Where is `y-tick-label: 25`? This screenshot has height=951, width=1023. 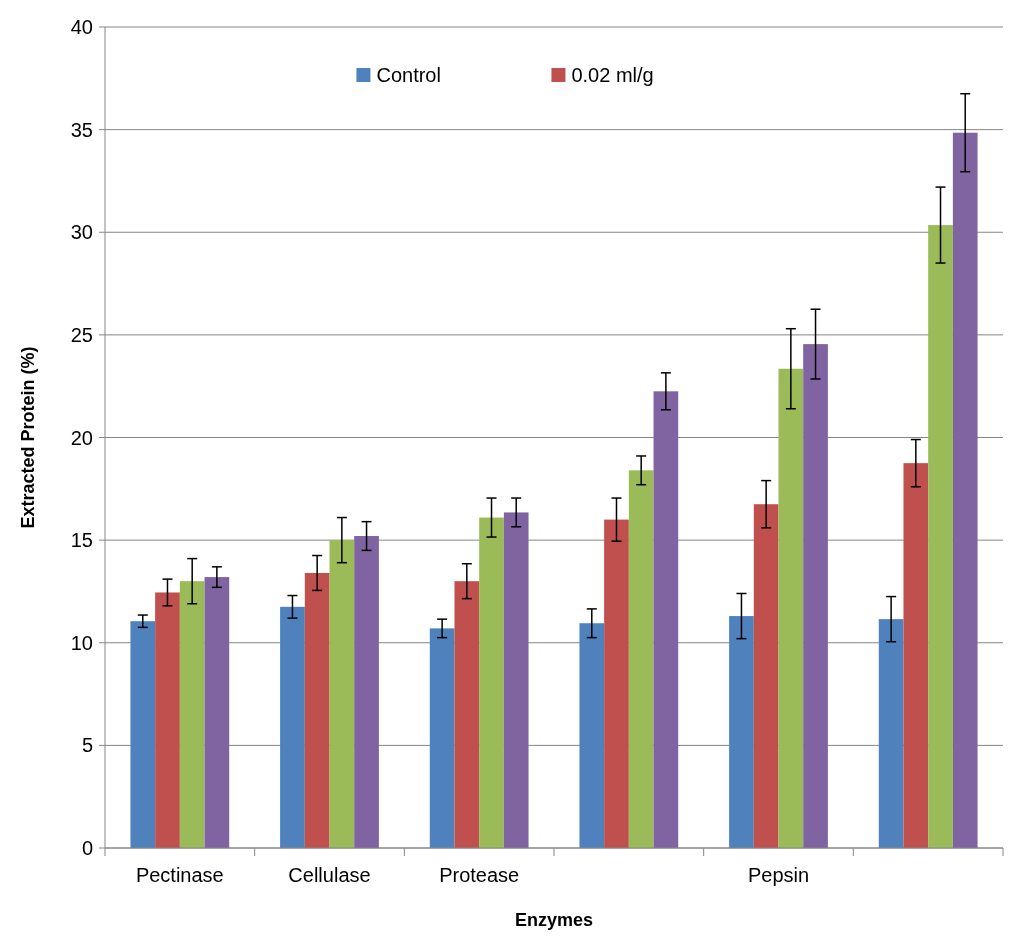 y-tick-label: 25 is located at coordinates (81, 334).